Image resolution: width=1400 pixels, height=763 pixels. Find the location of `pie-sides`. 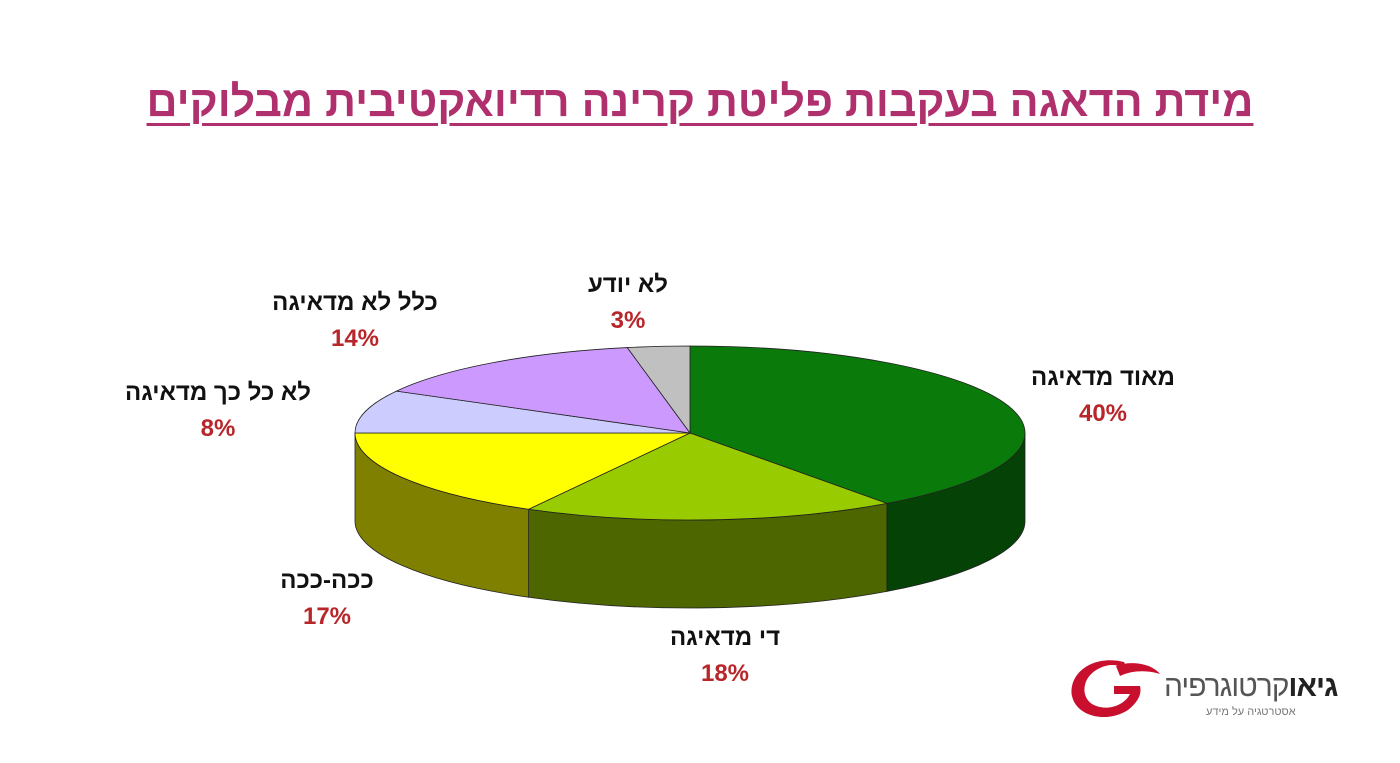

pie-sides is located at coordinates (690, 520).